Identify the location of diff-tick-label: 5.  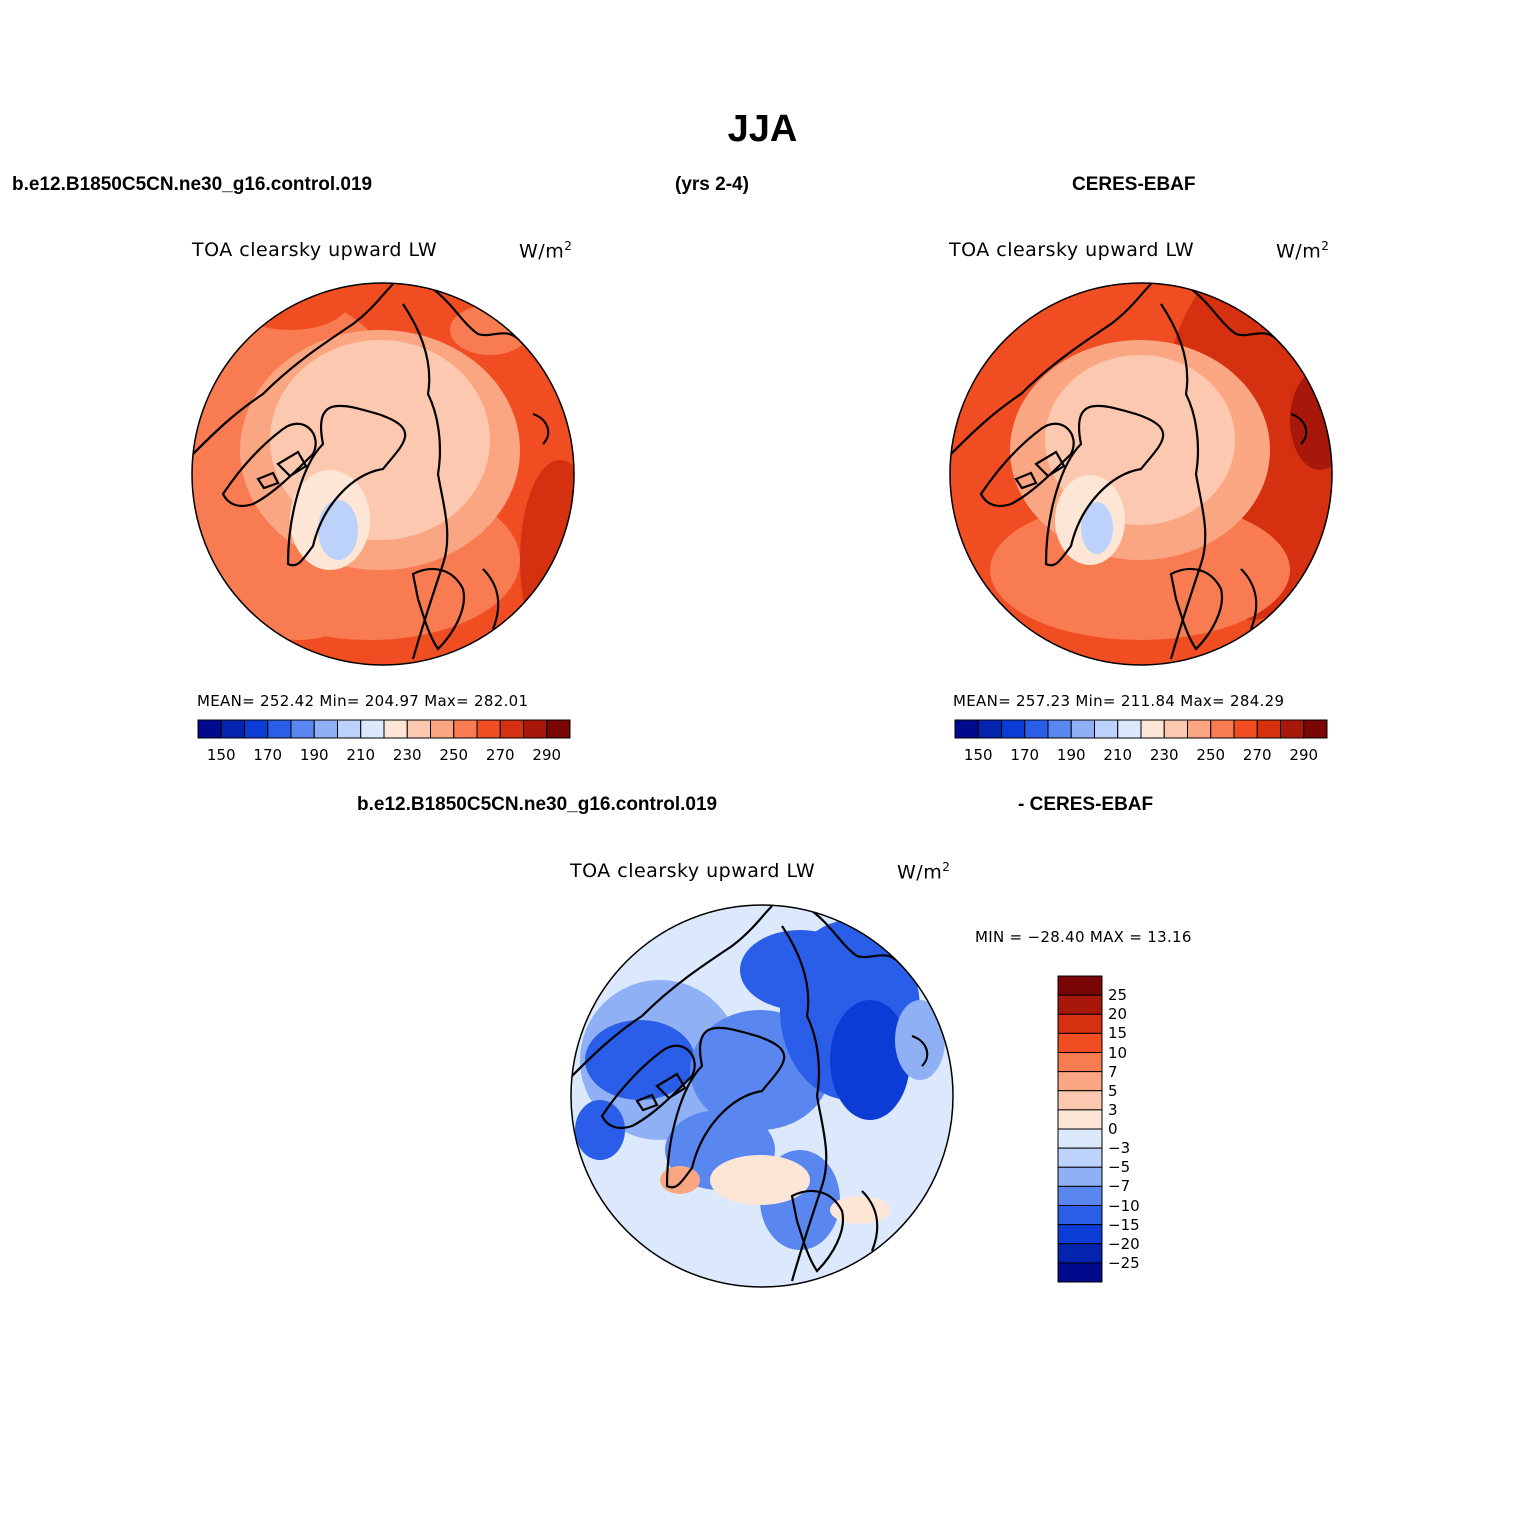
(1113, 1090).